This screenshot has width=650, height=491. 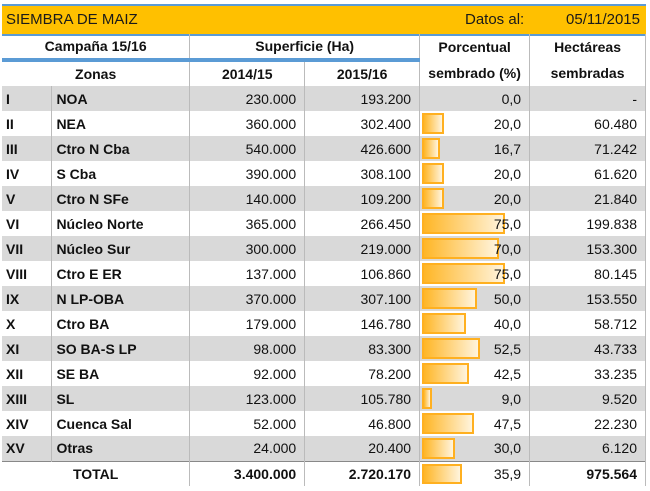 What do you see at coordinates (247, 423) in the screenshot?
I see `surface-2014: 52.000` at bounding box center [247, 423].